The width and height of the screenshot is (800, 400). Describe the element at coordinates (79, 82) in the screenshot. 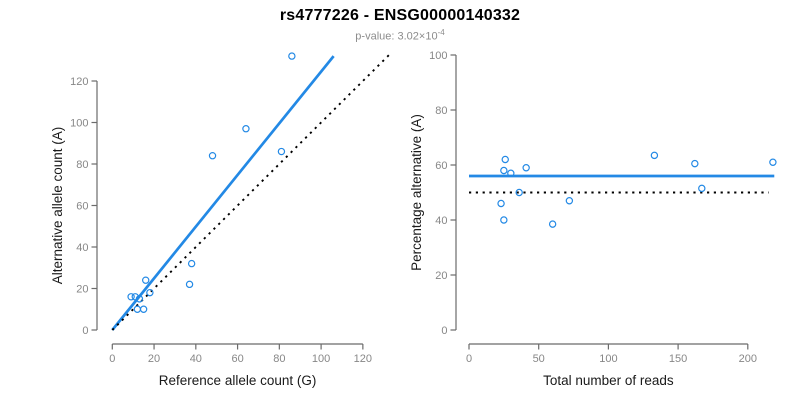

I see `y-axis-tick-label: 120` at that location.